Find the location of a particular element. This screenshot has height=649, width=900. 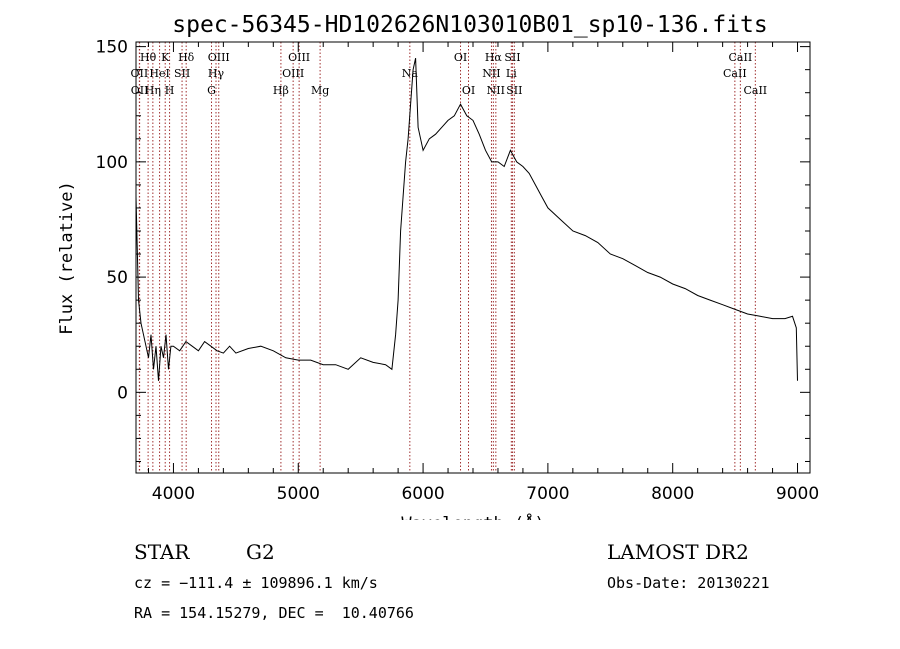

x-tick-label: 6000 is located at coordinates (422, 494).